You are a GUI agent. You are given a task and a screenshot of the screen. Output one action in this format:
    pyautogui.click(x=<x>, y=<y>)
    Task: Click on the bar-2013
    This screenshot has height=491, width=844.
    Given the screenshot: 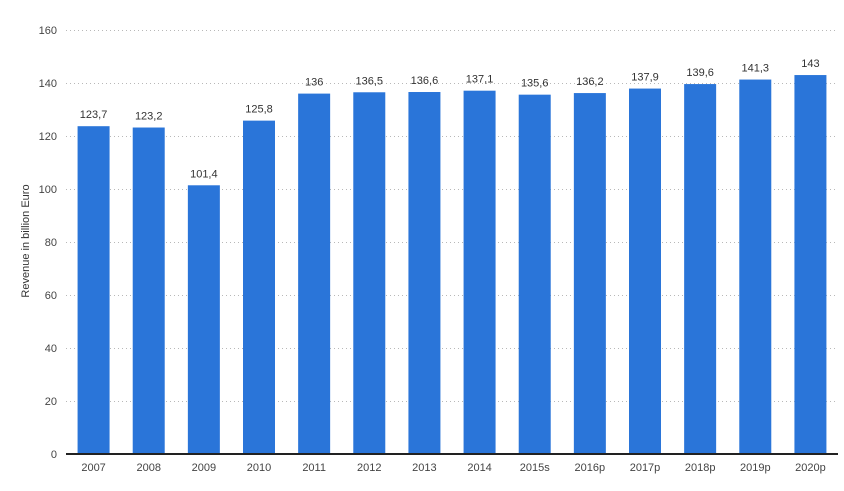 What is the action you would take?
    pyautogui.click(x=424, y=273)
    